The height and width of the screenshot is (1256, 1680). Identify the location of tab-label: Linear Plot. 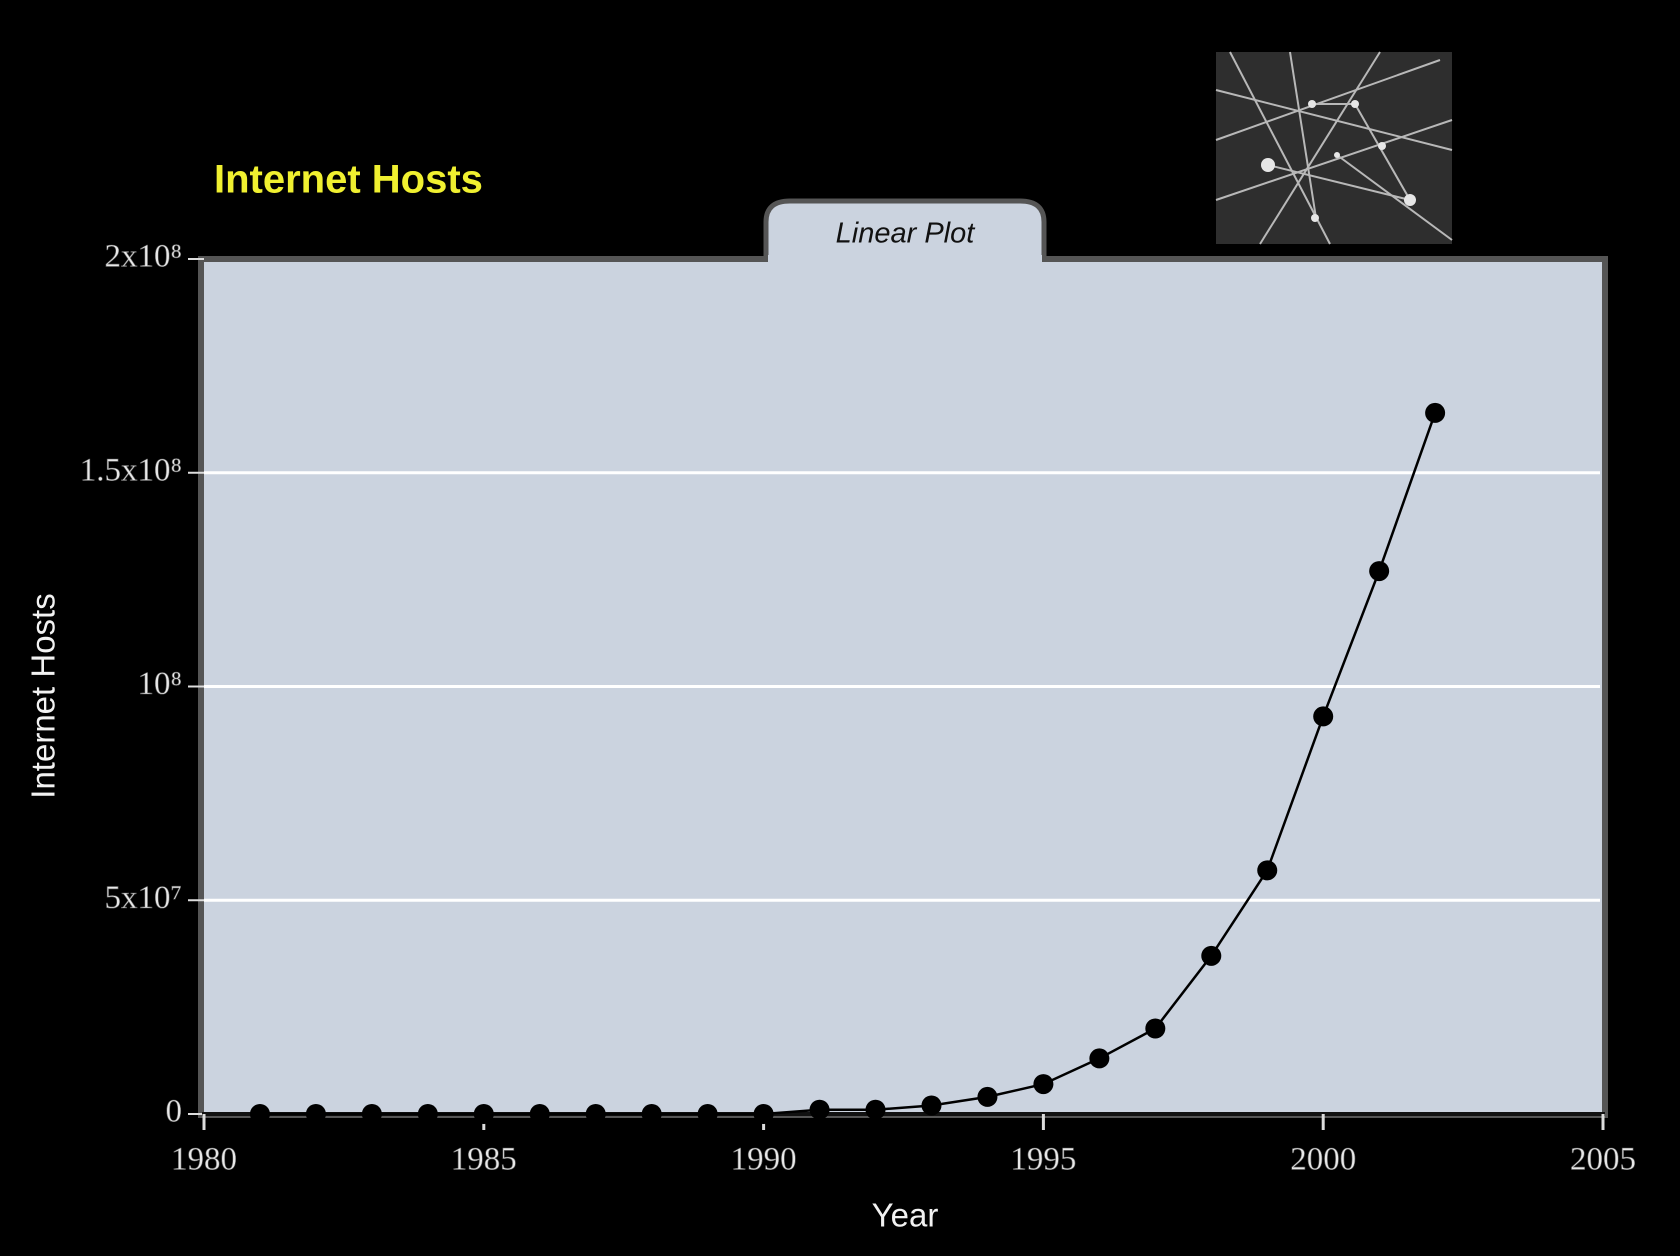
(906, 234).